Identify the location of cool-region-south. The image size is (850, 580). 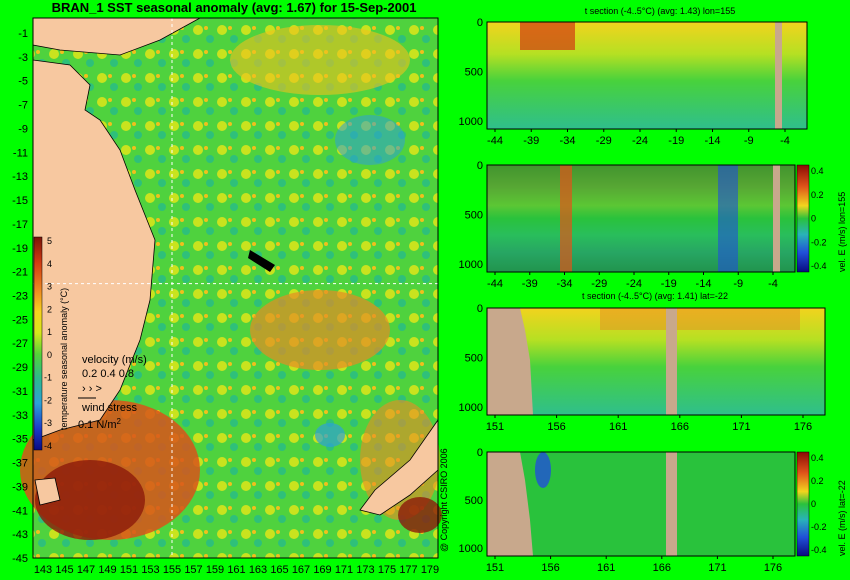
(330, 435).